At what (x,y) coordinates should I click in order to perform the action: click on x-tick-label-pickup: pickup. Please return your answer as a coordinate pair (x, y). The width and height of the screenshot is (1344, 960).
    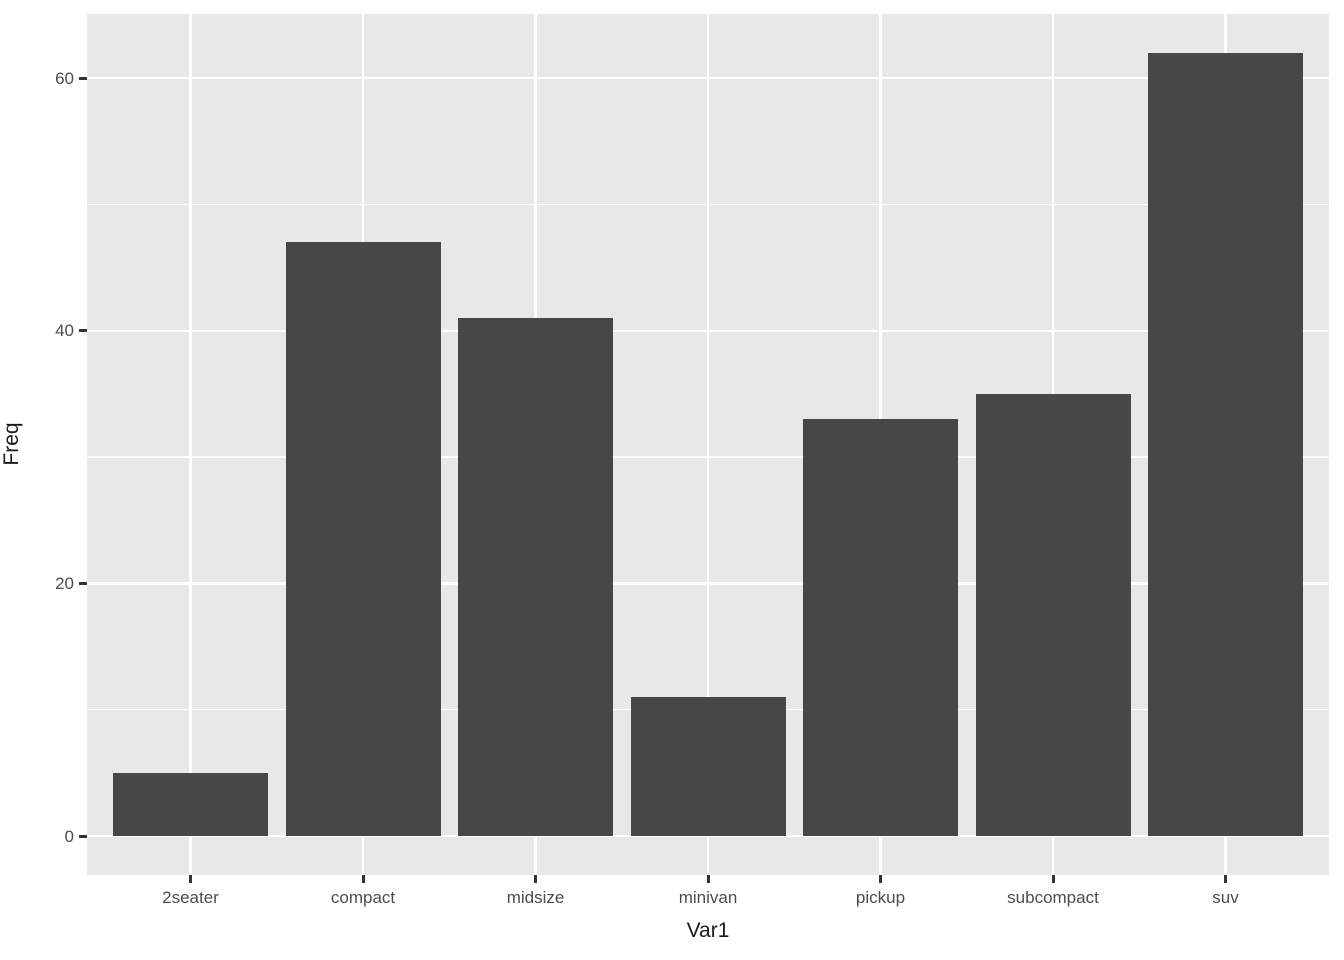
    Looking at the image, I should click on (880, 897).